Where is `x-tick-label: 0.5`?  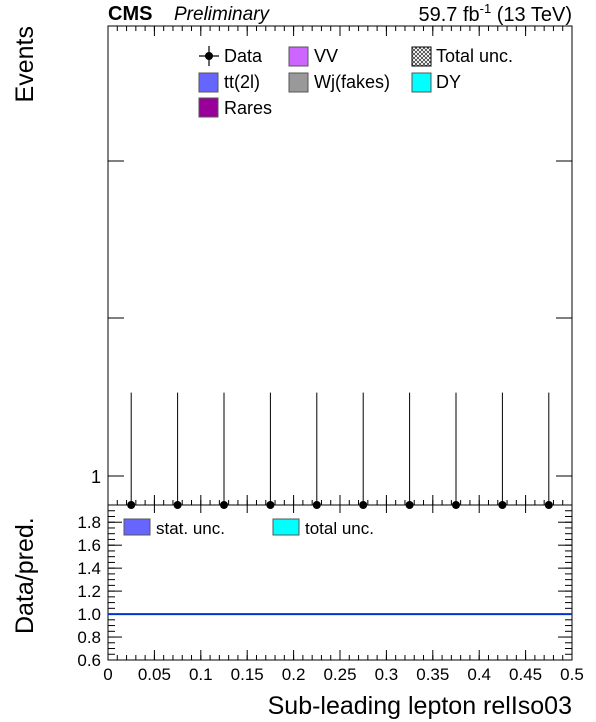 x-tick-label: 0.5 is located at coordinates (572, 674).